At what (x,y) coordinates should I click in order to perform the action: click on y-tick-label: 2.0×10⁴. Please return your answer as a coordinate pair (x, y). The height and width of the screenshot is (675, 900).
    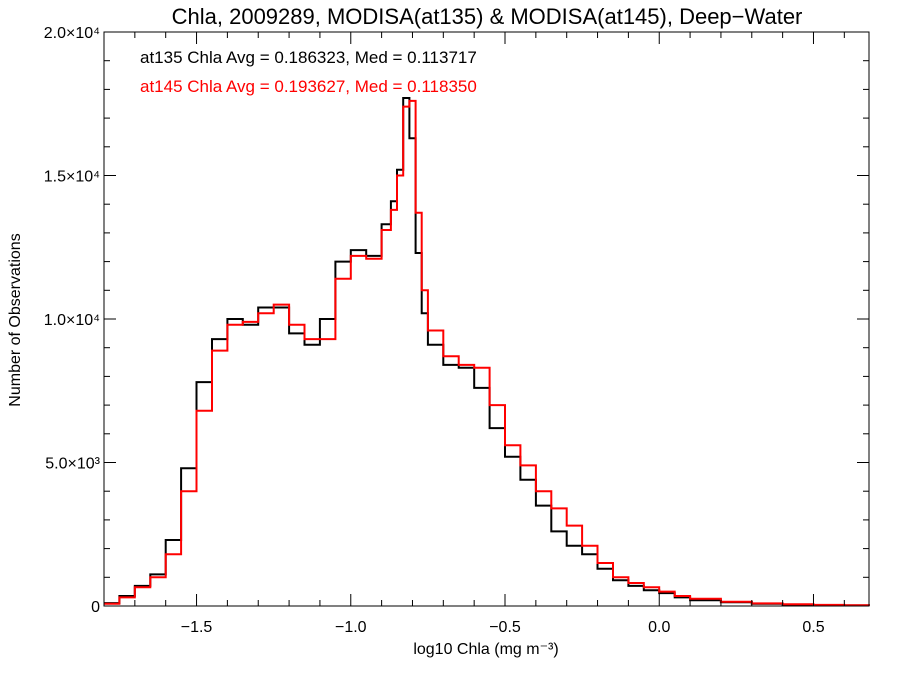
    Looking at the image, I should click on (72, 33).